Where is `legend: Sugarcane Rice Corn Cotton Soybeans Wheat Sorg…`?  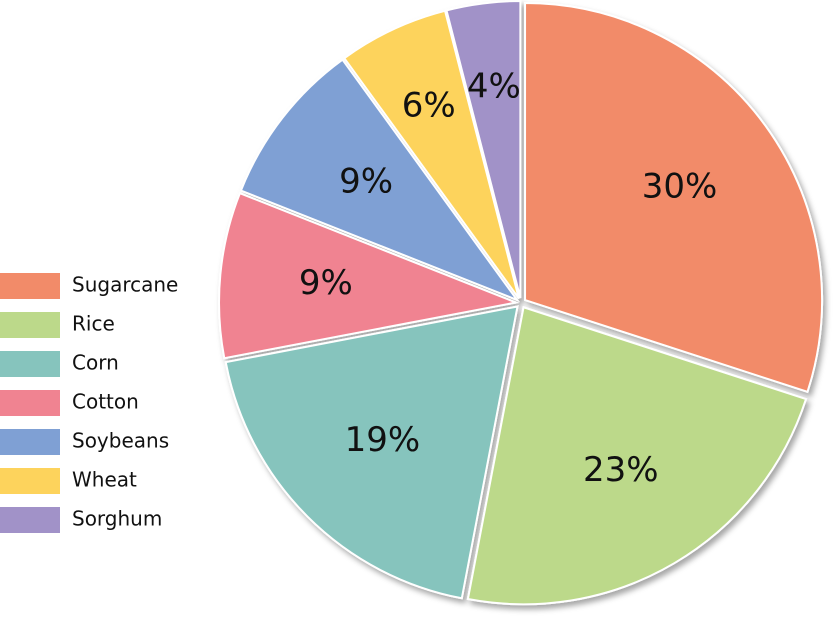
legend: Sugarcane Rice Corn Cotton Soybeans Wheat Sorg… is located at coordinates (89, 403).